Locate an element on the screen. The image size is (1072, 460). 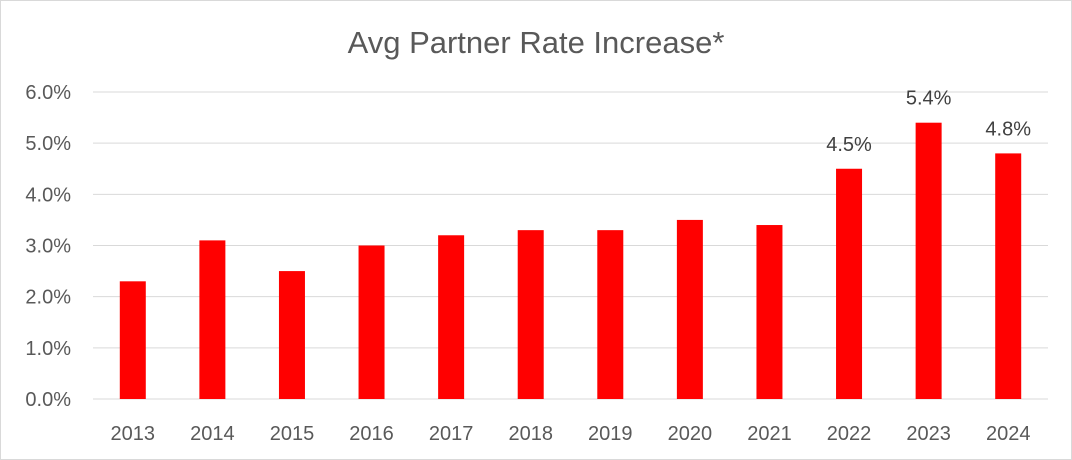
x-tick-label: 2014 is located at coordinates (212, 434).